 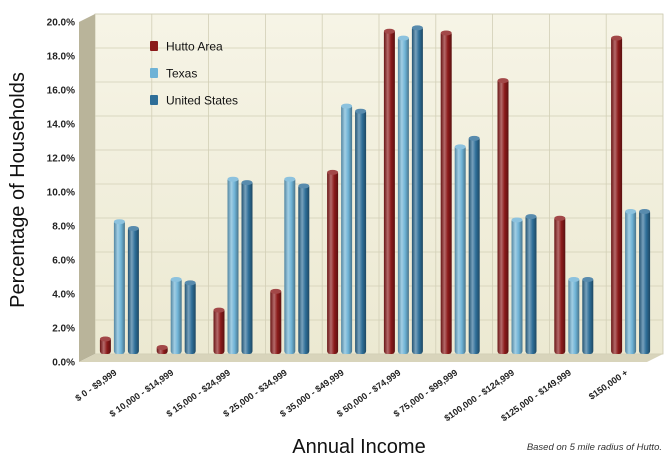 What do you see at coordinates (61, 57) in the screenshot?
I see `y-tick-label: 18.0%` at bounding box center [61, 57].